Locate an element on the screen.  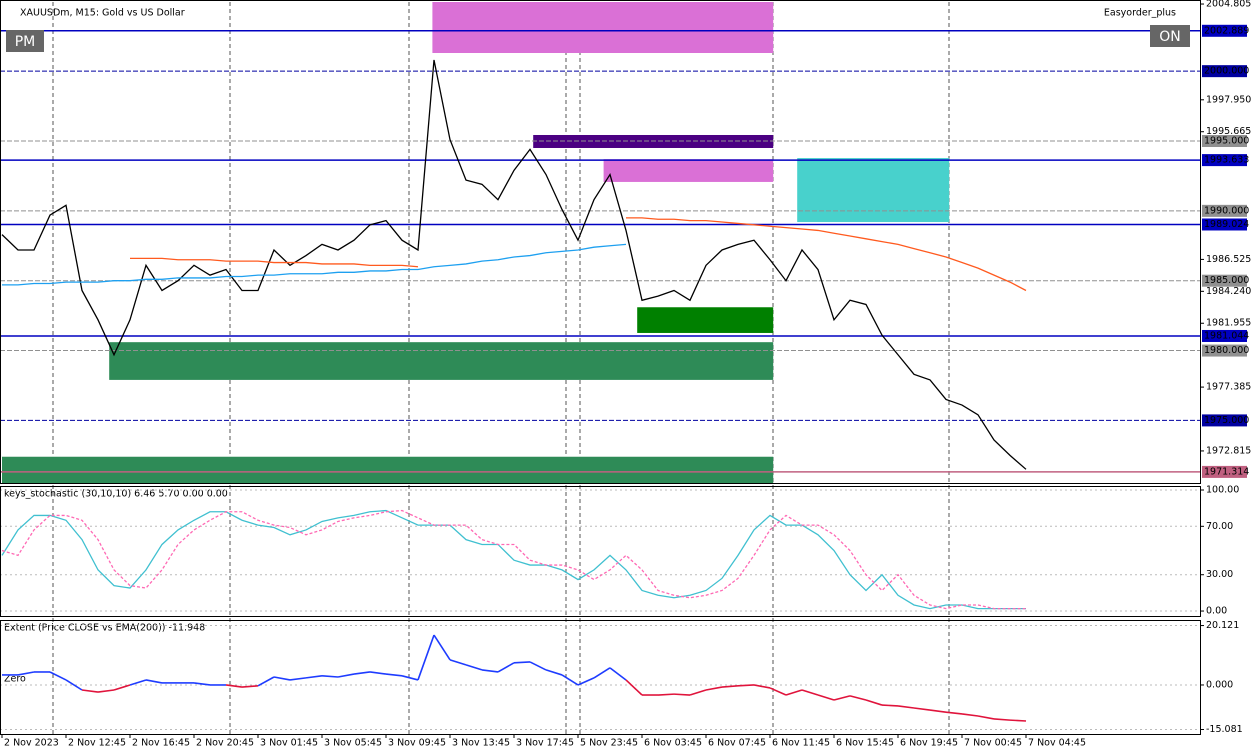
y-tick-label: 1984.240 is located at coordinates (1228, 291).